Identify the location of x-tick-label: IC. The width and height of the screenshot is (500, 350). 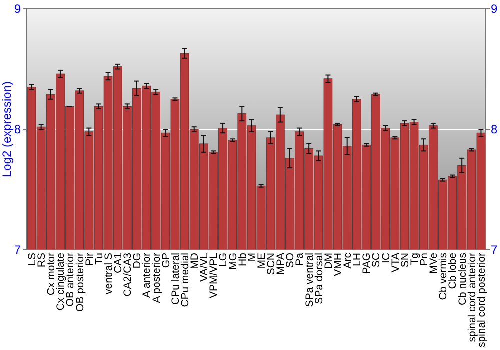
(386, 258).